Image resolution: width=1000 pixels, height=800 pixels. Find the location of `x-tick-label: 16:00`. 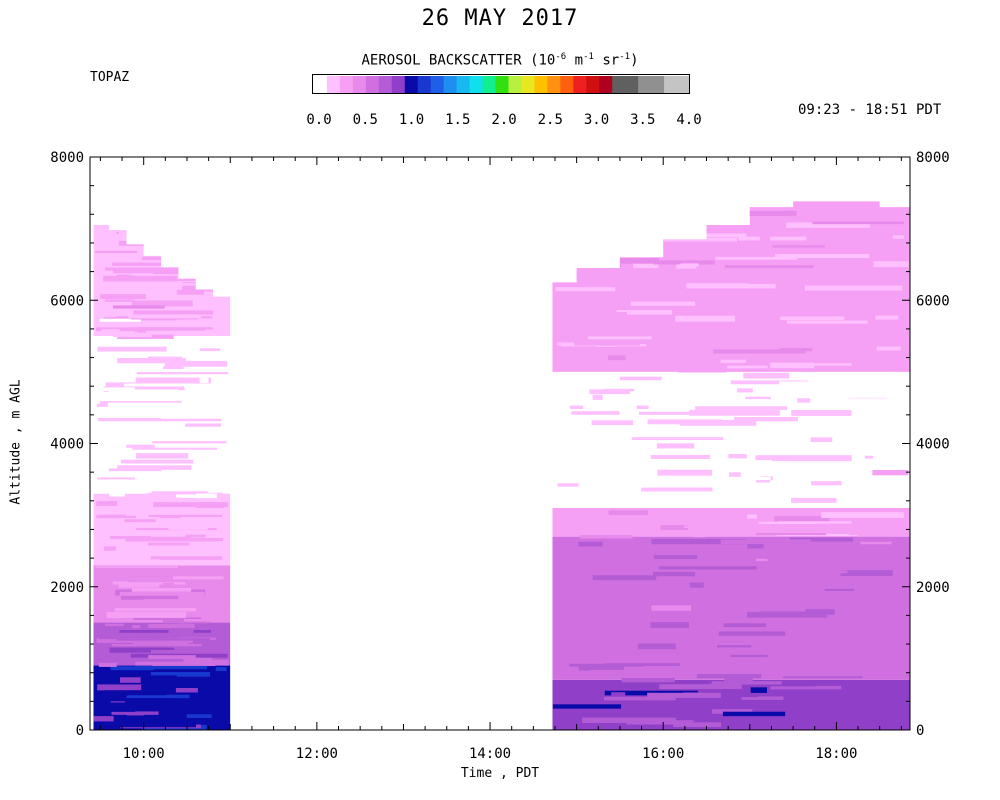

x-tick-label: 16:00 is located at coordinates (663, 754).